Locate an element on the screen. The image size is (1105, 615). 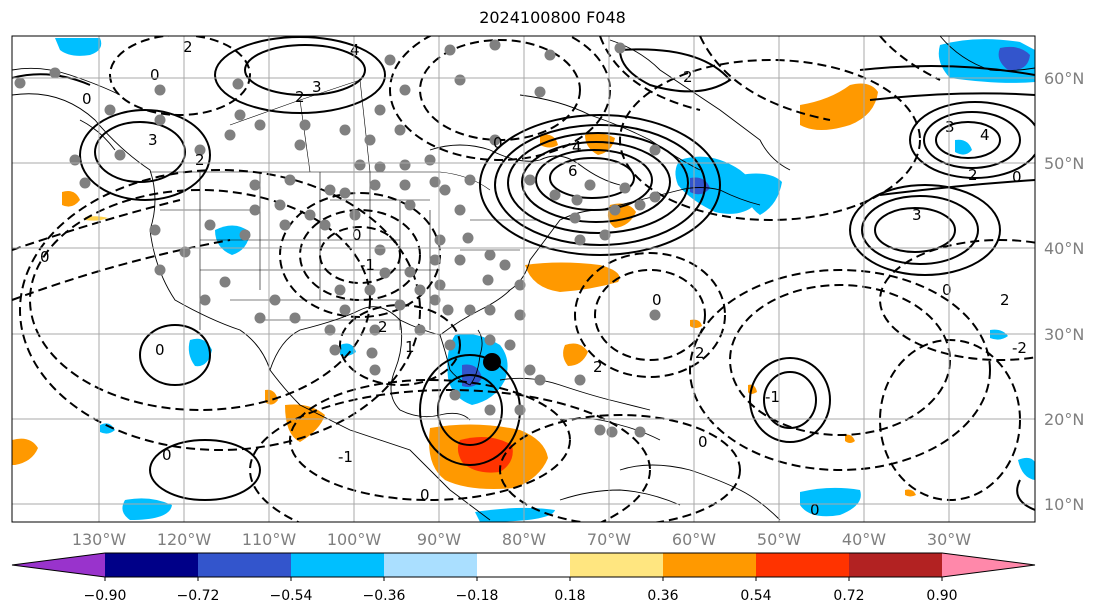
lon-tick-label: 40°W is located at coordinates (864, 539).